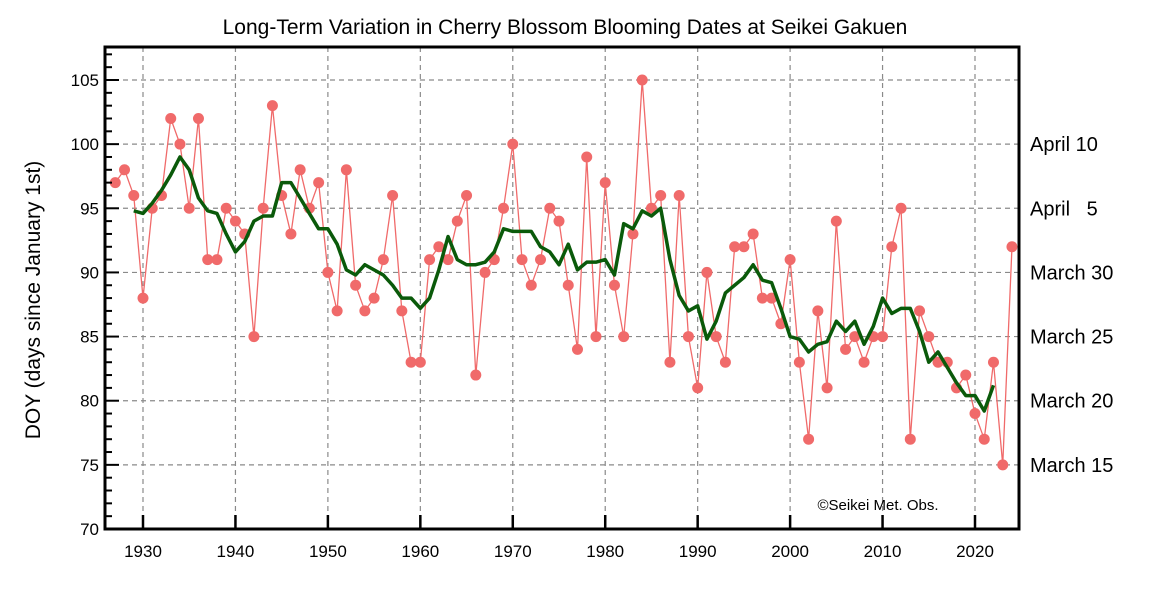 This screenshot has height=590, width=1152. Describe the element at coordinates (975, 551) in the screenshot. I see `x-tick-label: 2020` at that location.